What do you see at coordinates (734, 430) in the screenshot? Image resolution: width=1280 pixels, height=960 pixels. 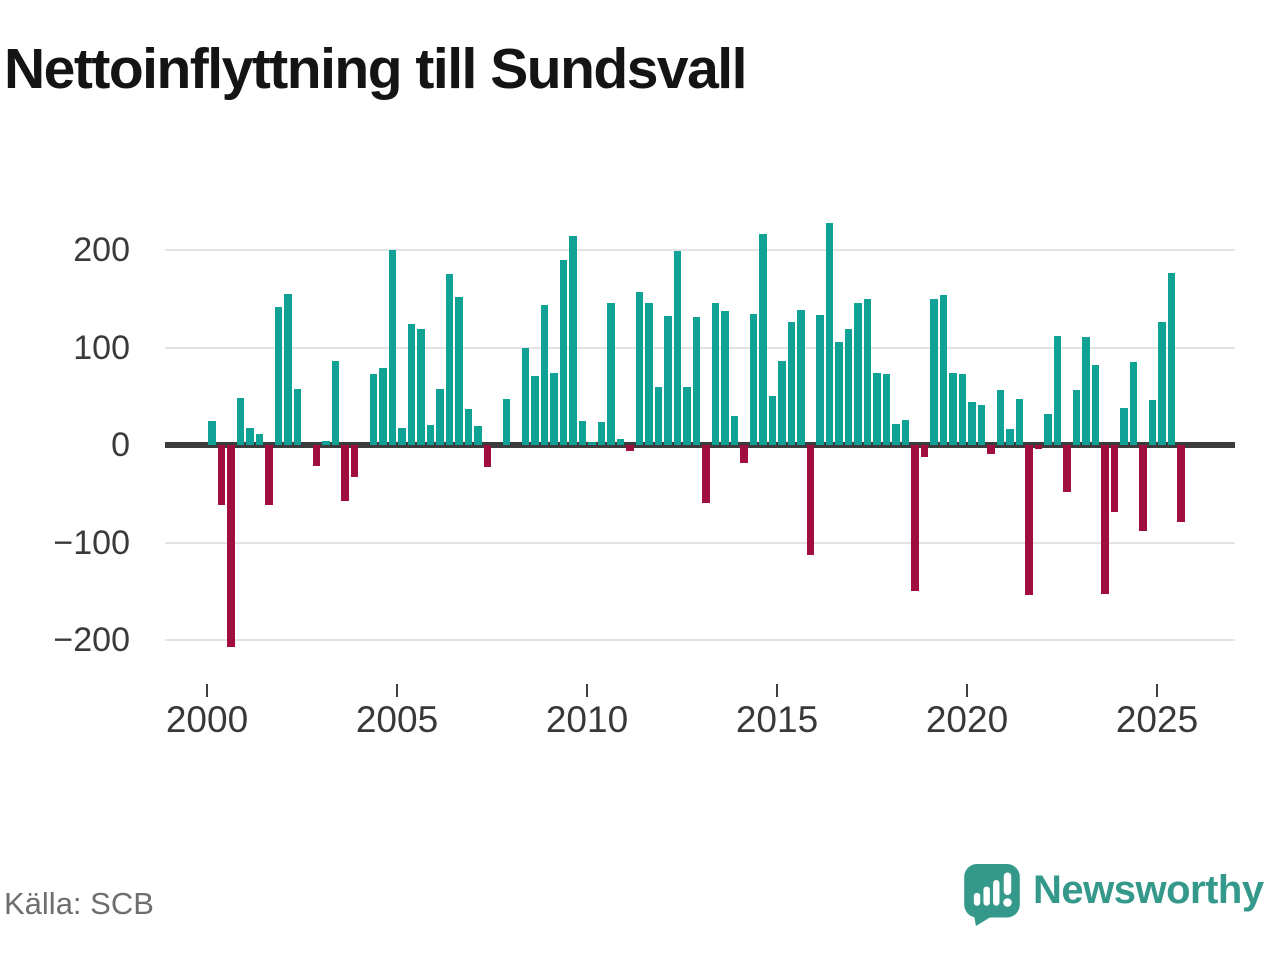 I see `bar-2013K4` at bounding box center [734, 430].